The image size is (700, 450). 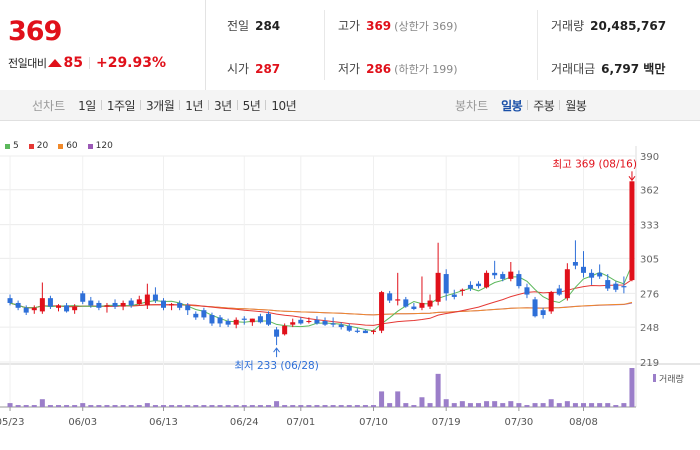 I want to click on prev-close-label: 전일, so click(x=238, y=26).